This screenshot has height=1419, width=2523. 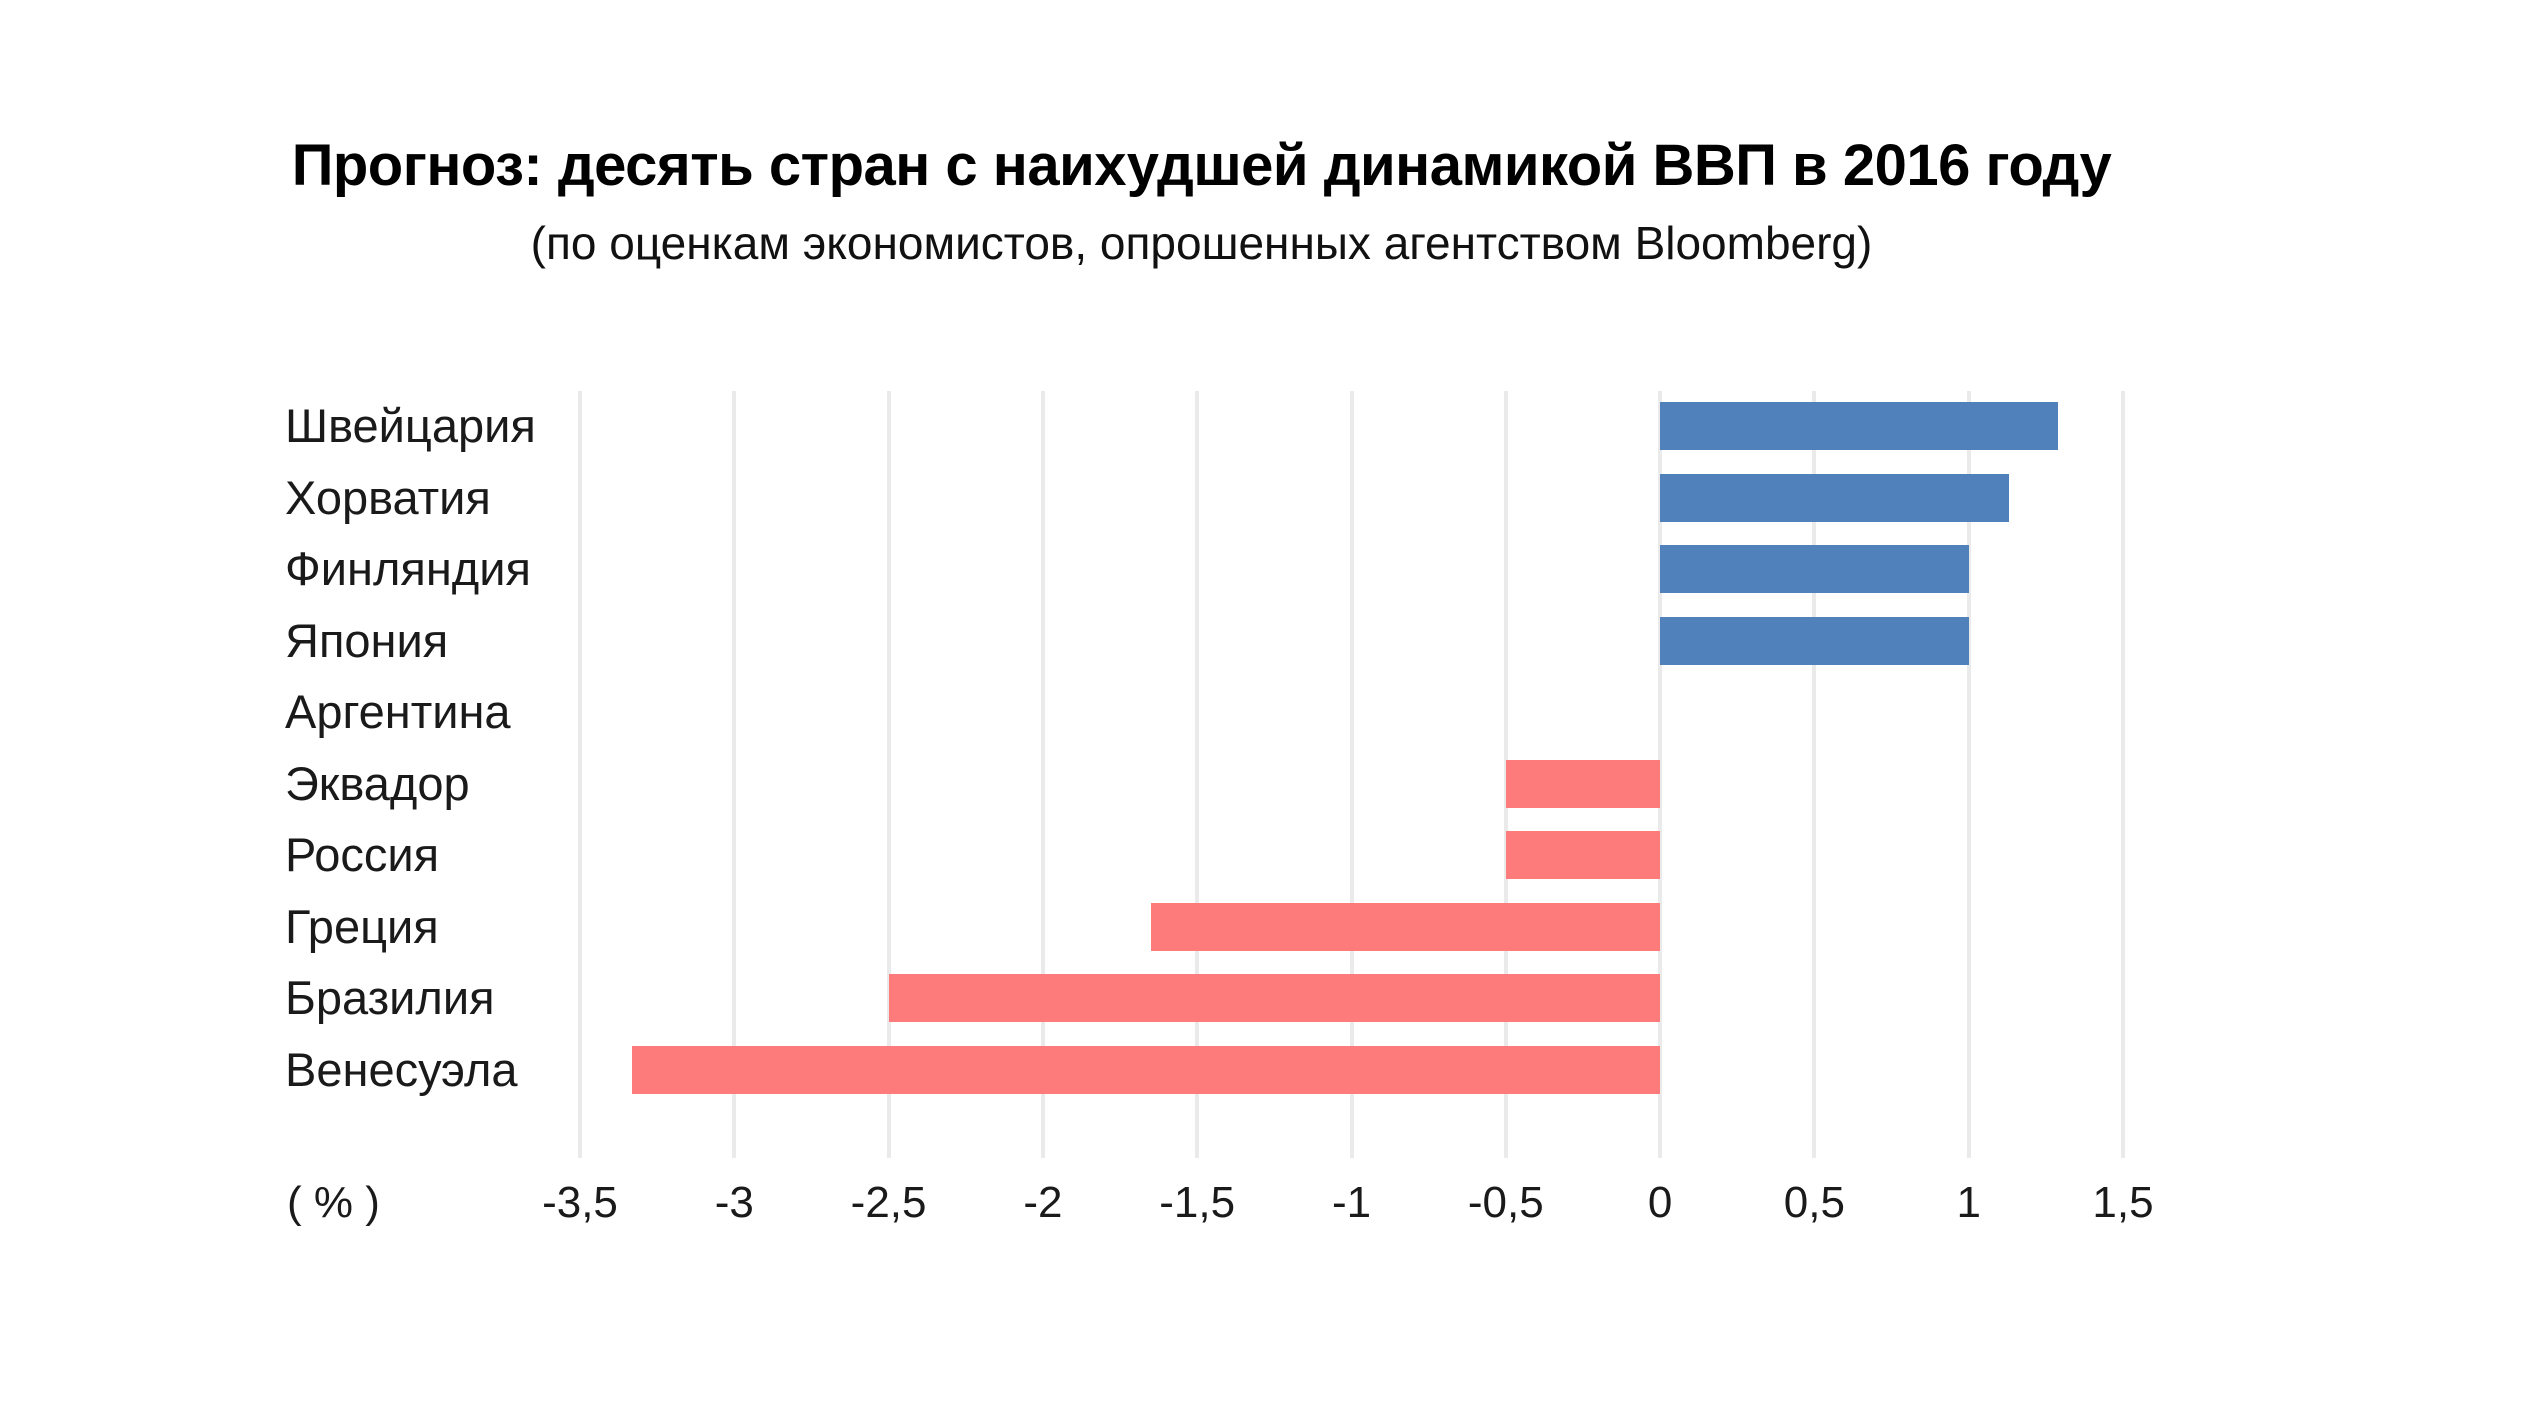 What do you see at coordinates (367, 640) in the screenshot?
I see `category-label: Япония` at bounding box center [367, 640].